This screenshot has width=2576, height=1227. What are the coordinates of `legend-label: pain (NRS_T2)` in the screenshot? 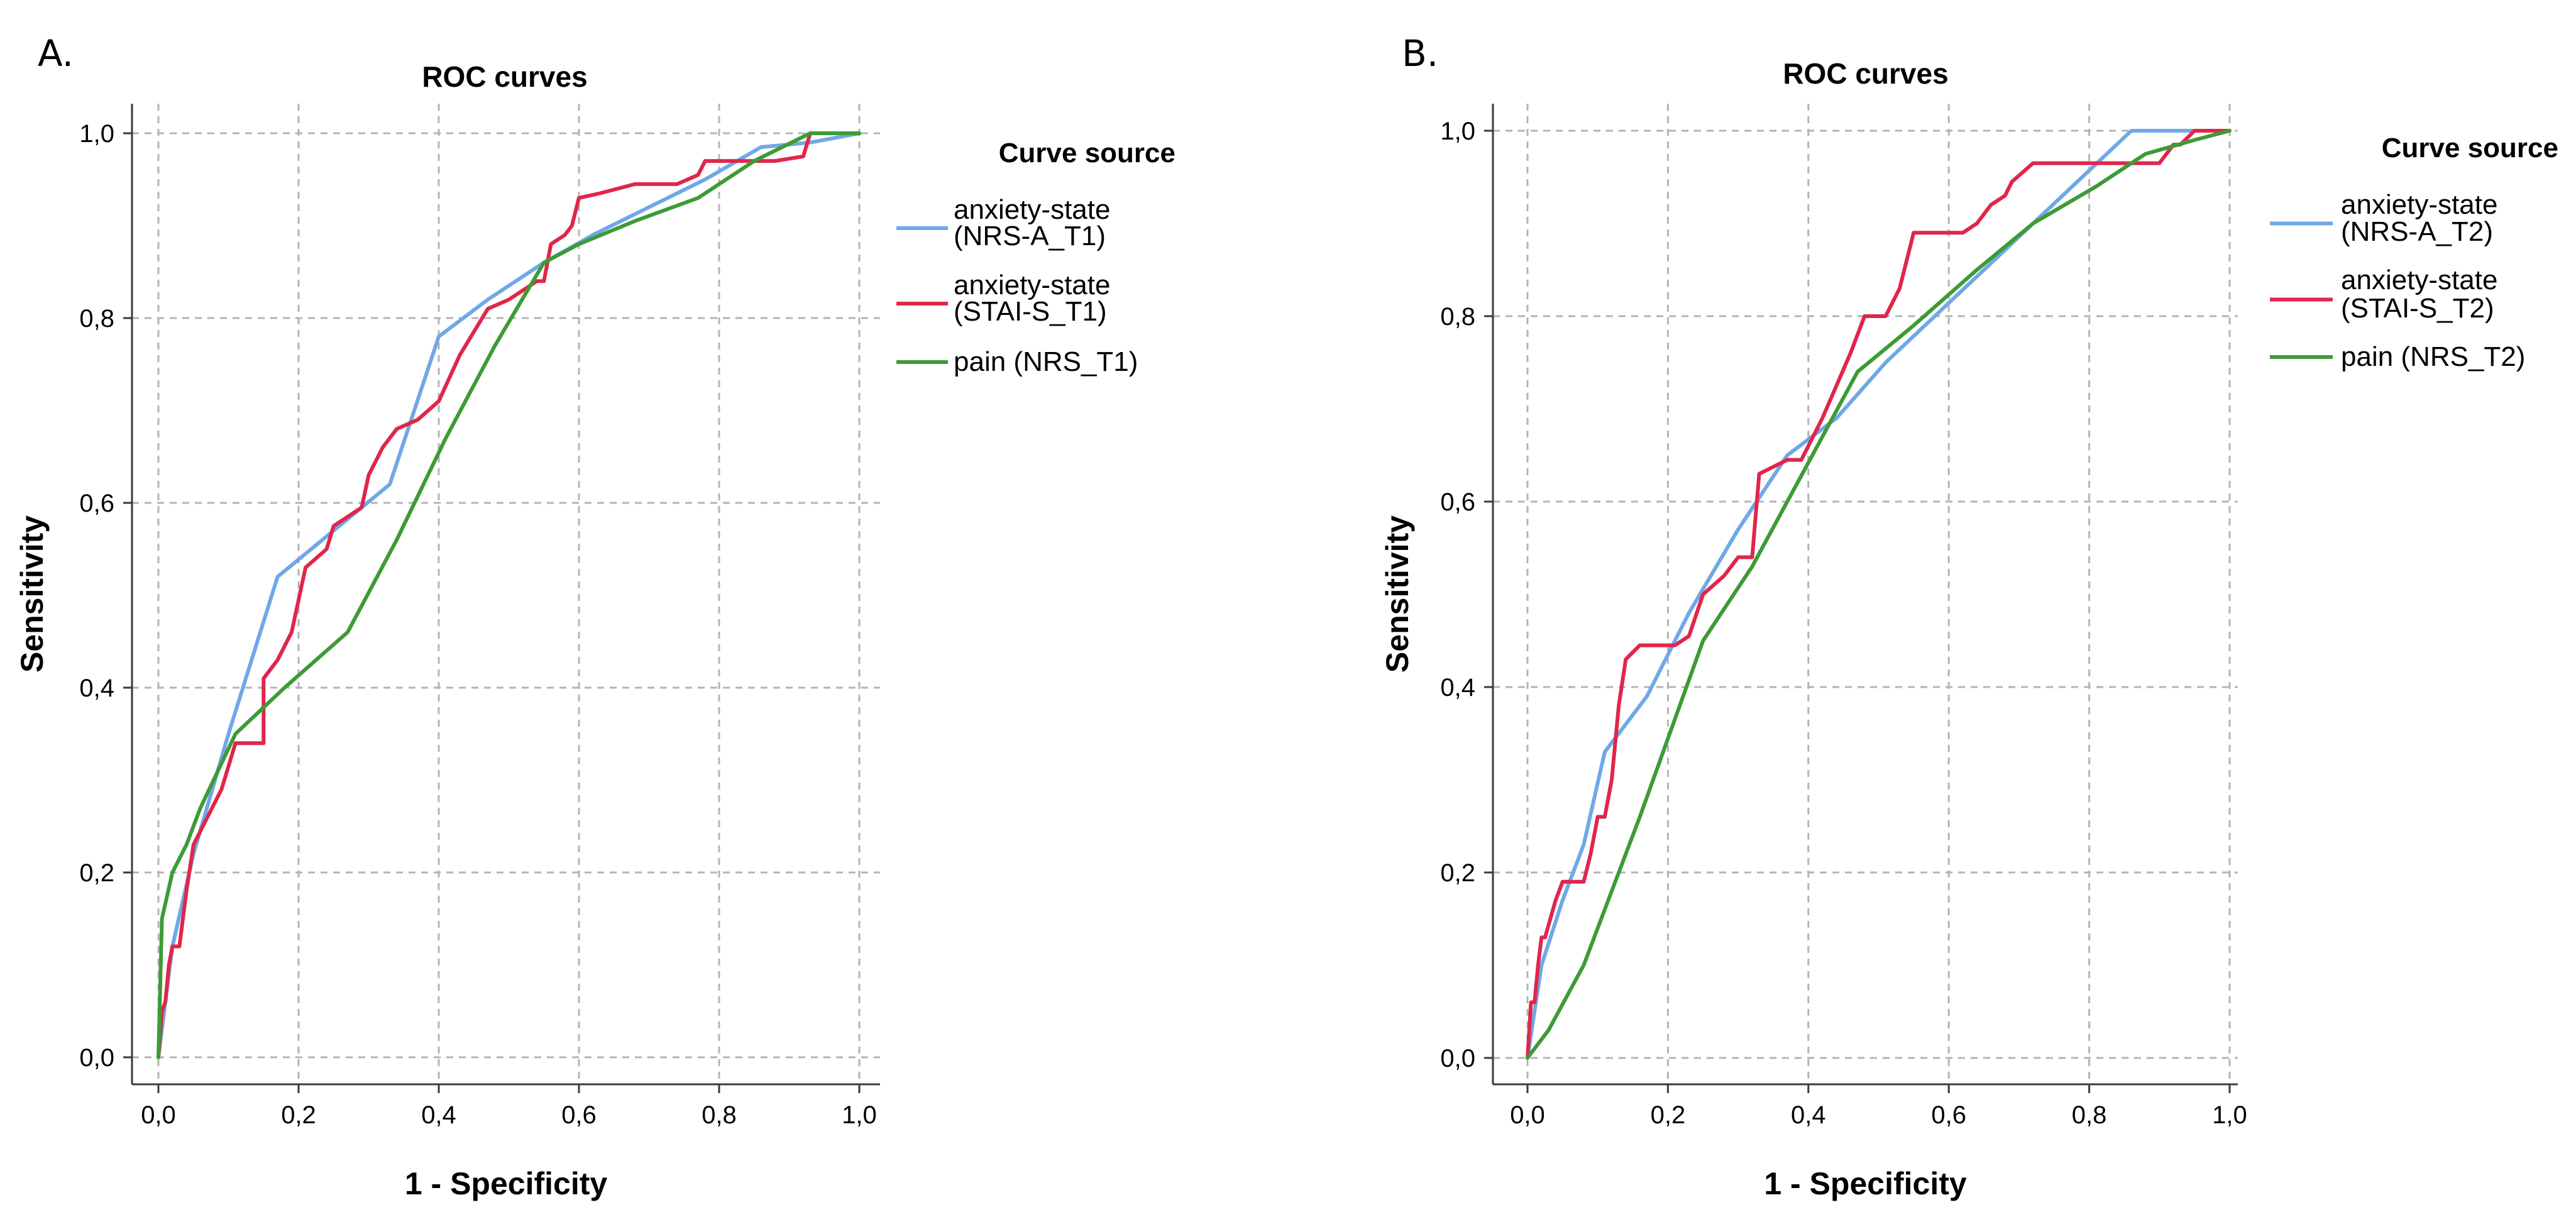 It's located at (2433, 356).